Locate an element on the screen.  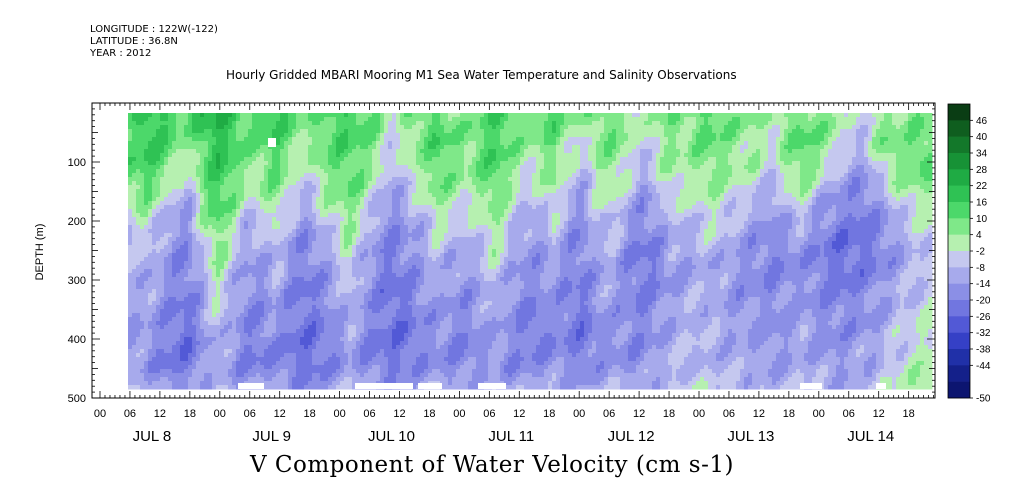
year-label: YEAR : 2012 is located at coordinates (121, 53).